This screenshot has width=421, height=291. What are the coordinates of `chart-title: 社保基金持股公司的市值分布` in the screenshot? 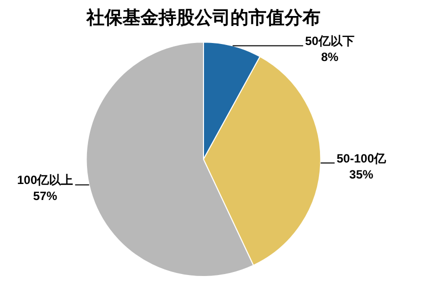 It's located at (203, 17).